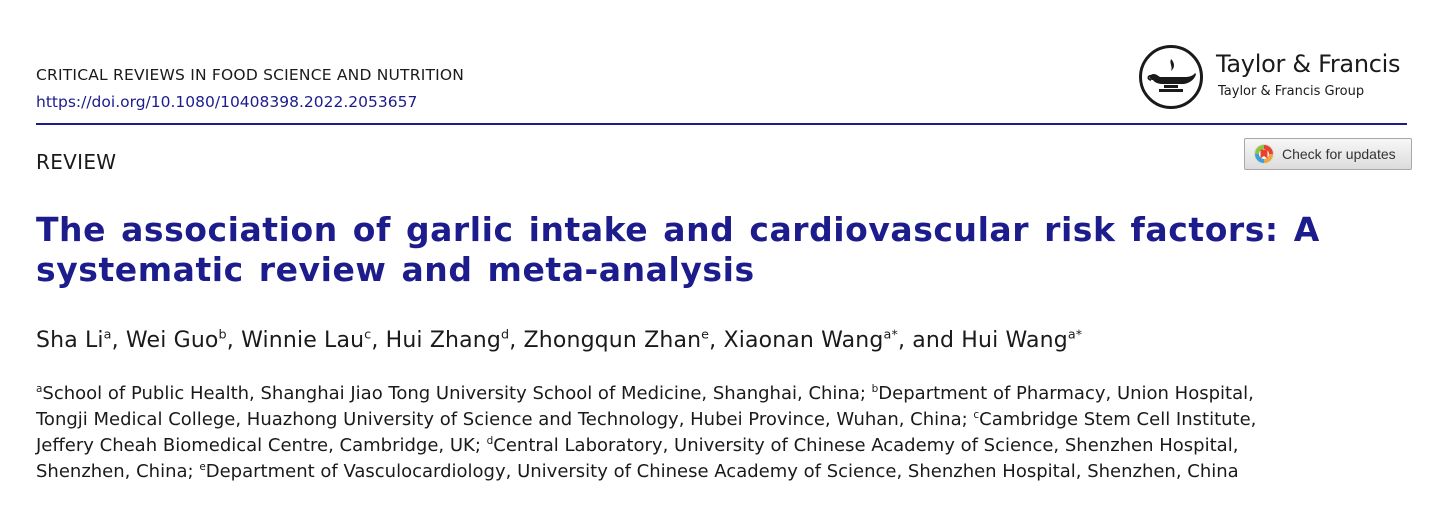 The image size is (1430, 505). Describe the element at coordinates (721, 124) in the screenshot. I see `header-rule` at that location.